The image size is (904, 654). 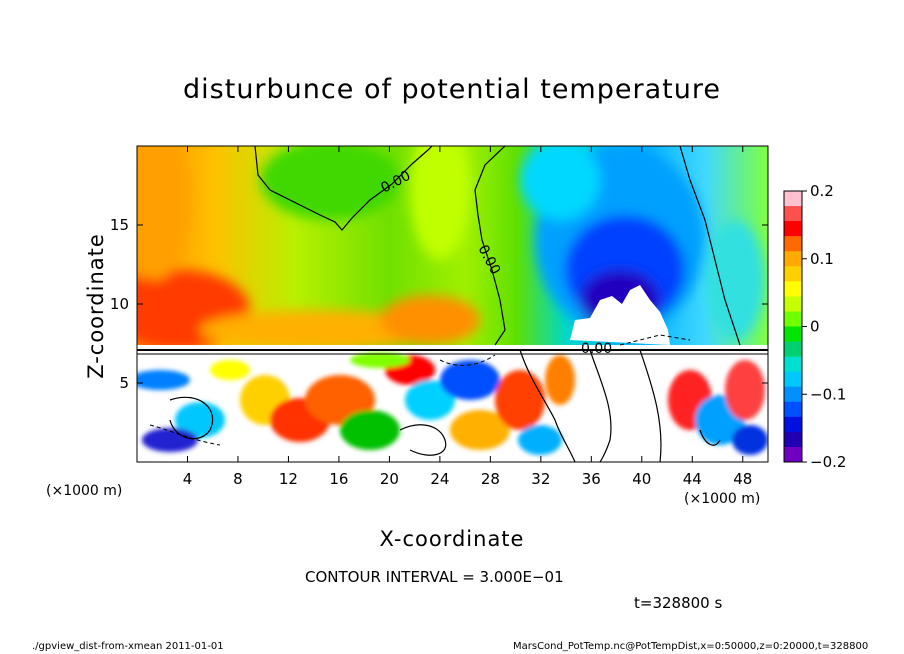 What do you see at coordinates (128, 646) in the screenshot?
I see `footer-left: ./gpview_dist-from-xmean 2011-01-01` at bounding box center [128, 646].